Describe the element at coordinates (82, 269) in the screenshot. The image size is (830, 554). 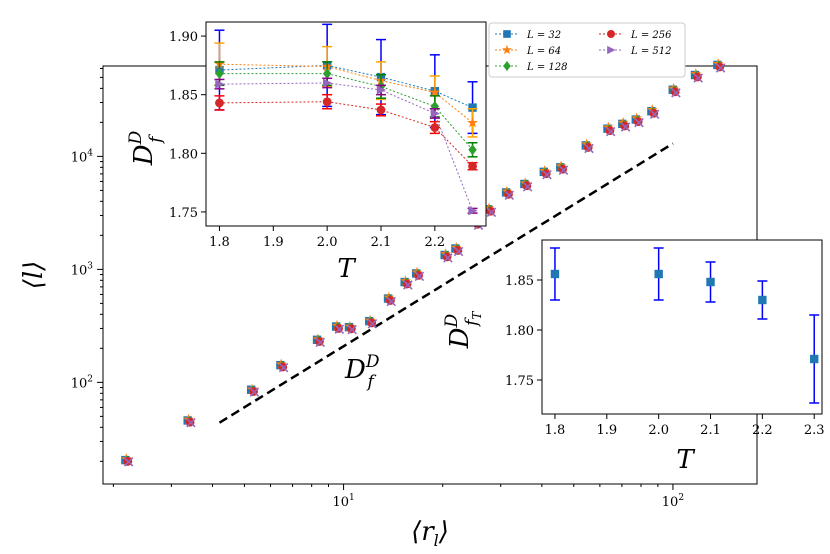
I see `y-tick-label: 10³` at that location.